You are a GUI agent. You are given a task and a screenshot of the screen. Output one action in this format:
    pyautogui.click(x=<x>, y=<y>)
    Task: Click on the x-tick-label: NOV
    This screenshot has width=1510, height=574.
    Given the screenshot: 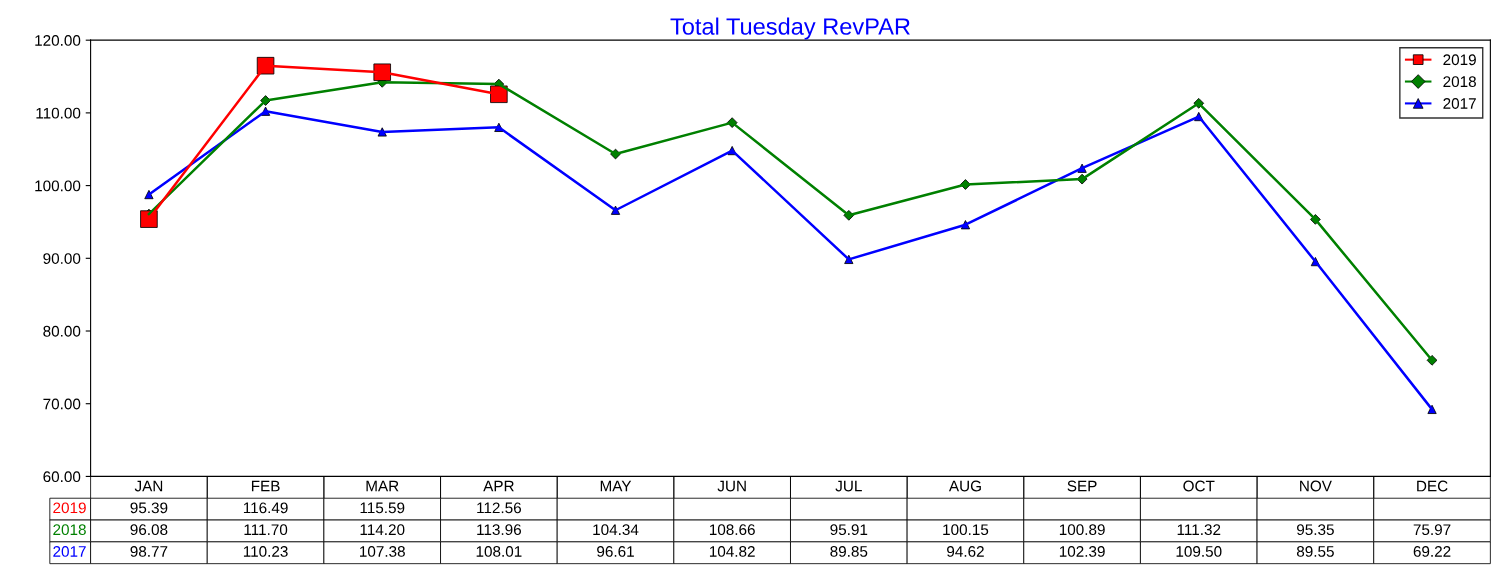 What is the action you would take?
    pyautogui.click(x=1316, y=486)
    